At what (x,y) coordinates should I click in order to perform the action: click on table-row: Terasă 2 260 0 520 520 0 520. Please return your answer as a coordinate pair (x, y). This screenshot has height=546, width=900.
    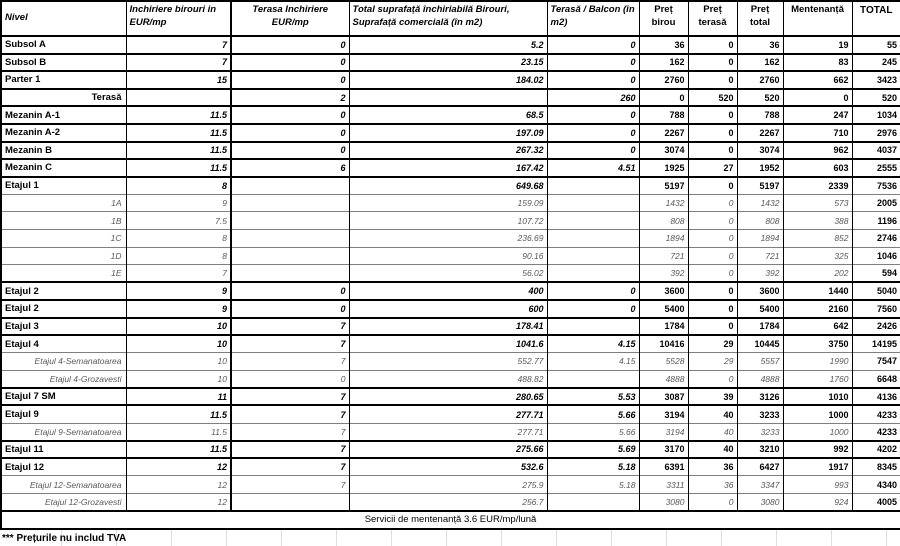
    Looking at the image, I should click on (450, 97).